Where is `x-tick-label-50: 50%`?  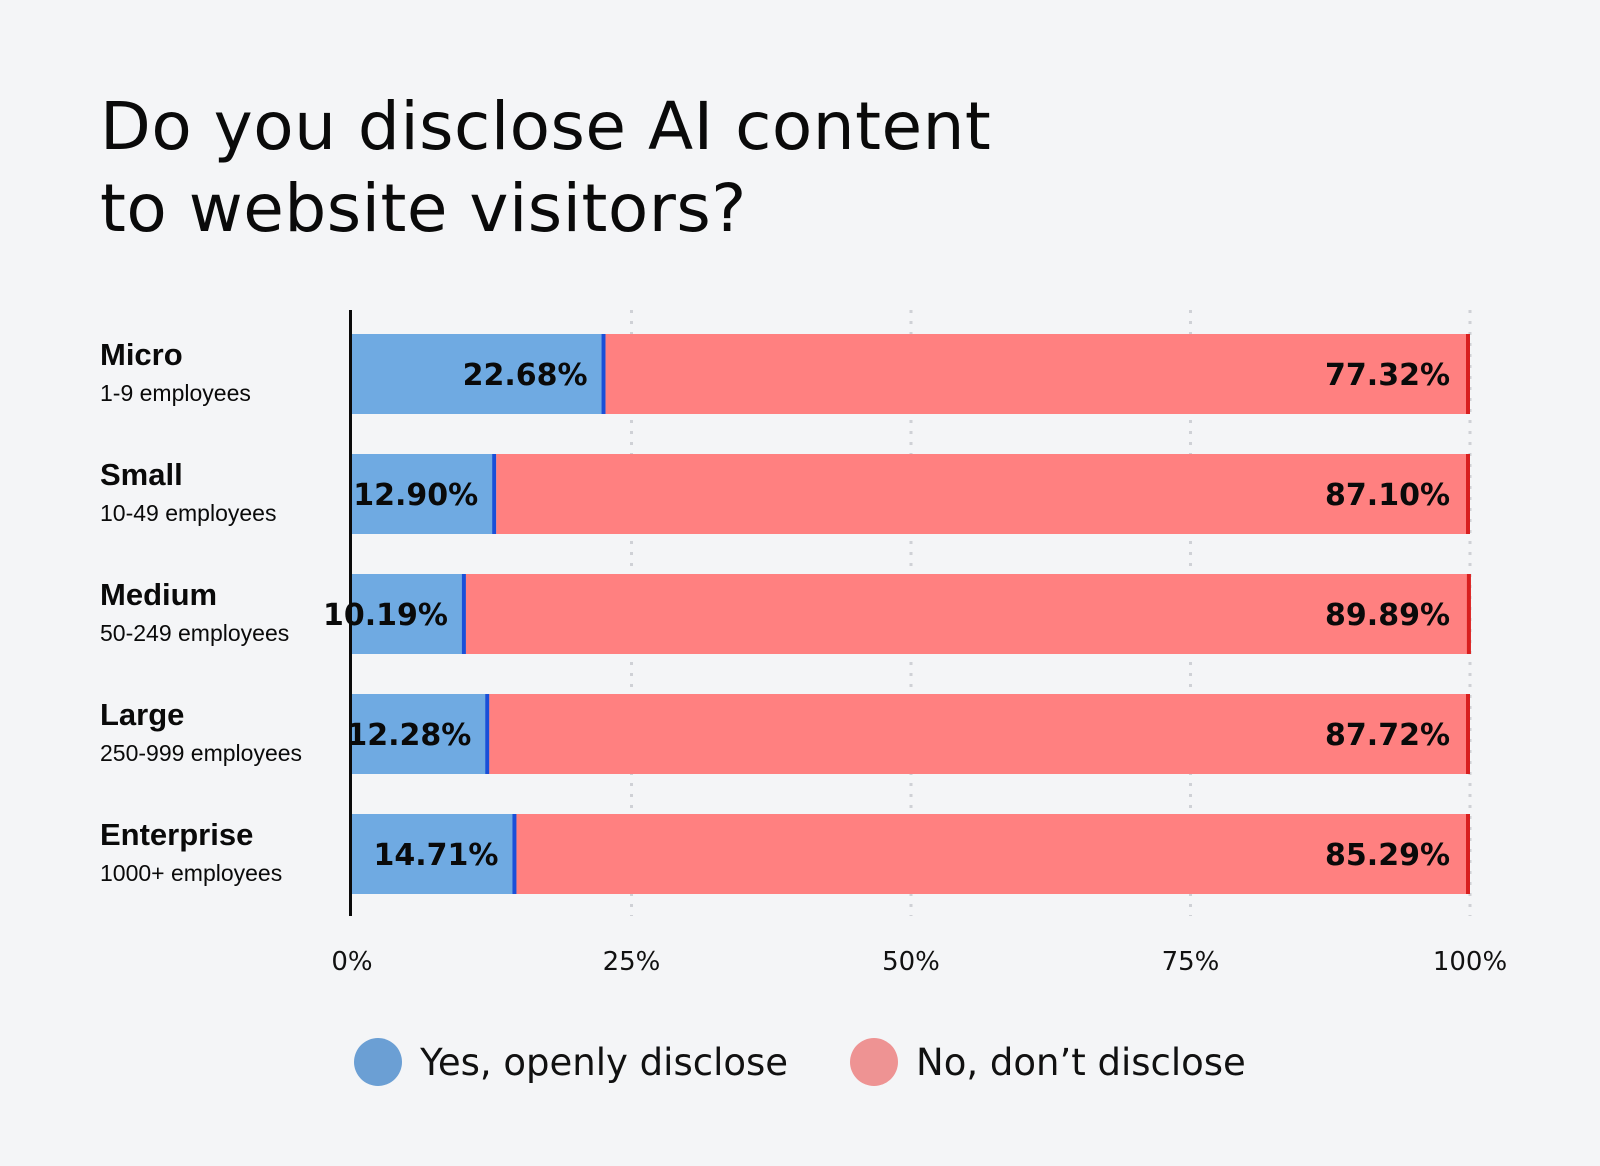 x-tick-label-50: 50% is located at coordinates (911, 962).